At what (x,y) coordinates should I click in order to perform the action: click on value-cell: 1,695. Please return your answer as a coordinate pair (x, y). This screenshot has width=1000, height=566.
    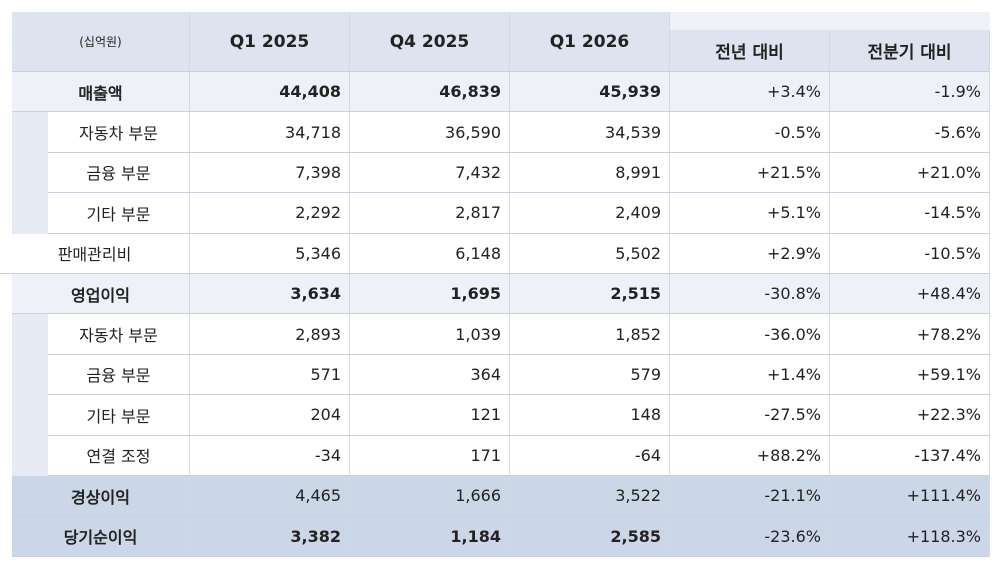
    Looking at the image, I should click on (430, 294).